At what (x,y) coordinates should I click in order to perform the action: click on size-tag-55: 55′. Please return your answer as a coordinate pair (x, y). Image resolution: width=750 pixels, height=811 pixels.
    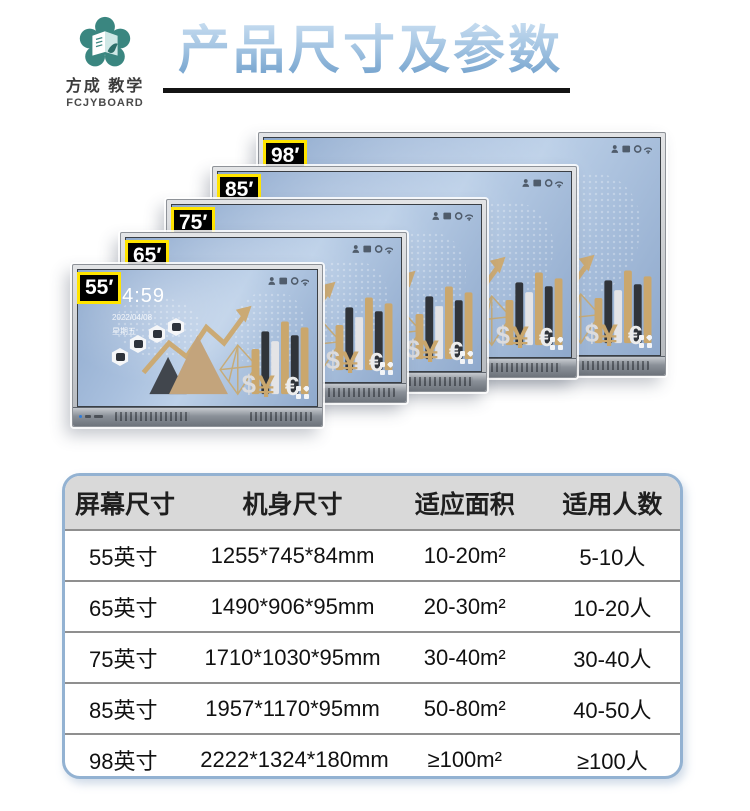
    Looking at the image, I should click on (99, 288).